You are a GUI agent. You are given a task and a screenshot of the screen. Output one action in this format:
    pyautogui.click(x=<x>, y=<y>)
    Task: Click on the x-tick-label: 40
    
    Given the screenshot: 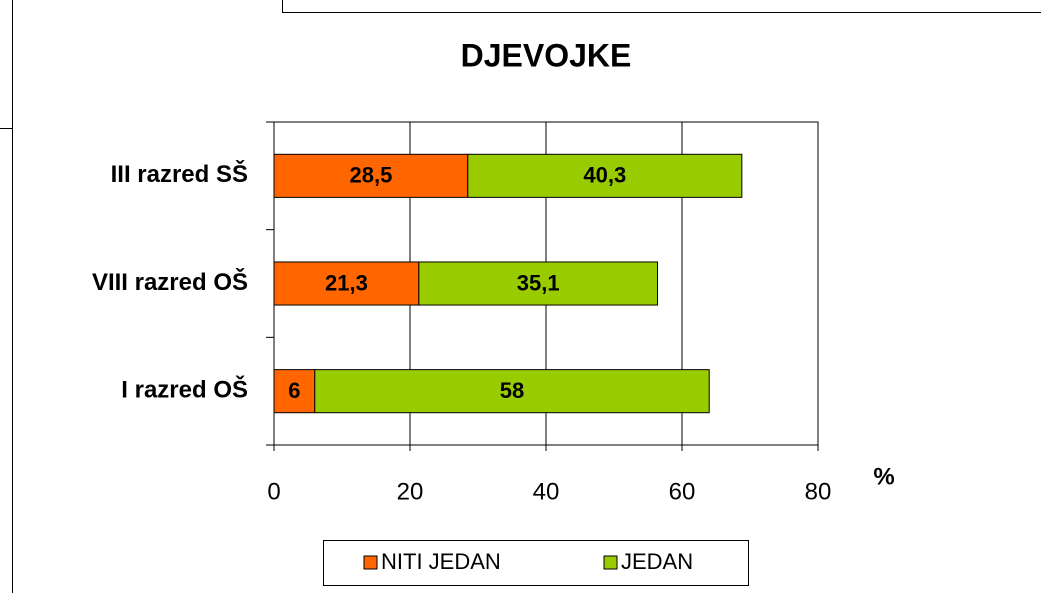 What is the action you would take?
    pyautogui.click(x=546, y=491)
    